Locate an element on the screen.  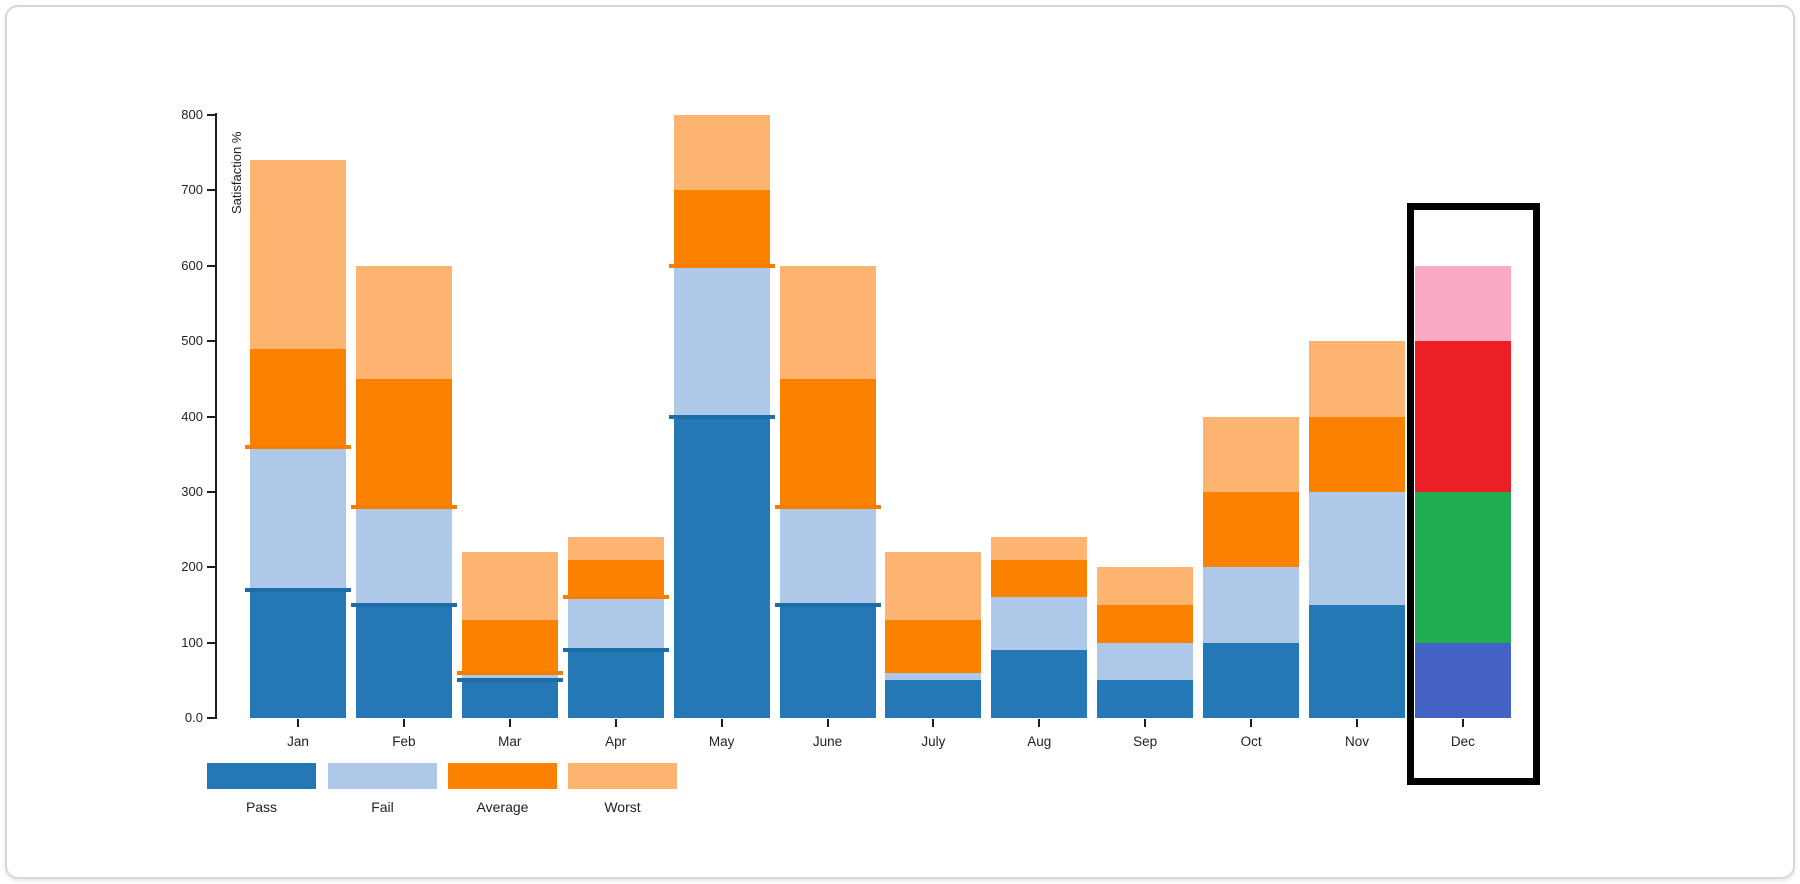
legend-swatch-pass is located at coordinates (261, 776).